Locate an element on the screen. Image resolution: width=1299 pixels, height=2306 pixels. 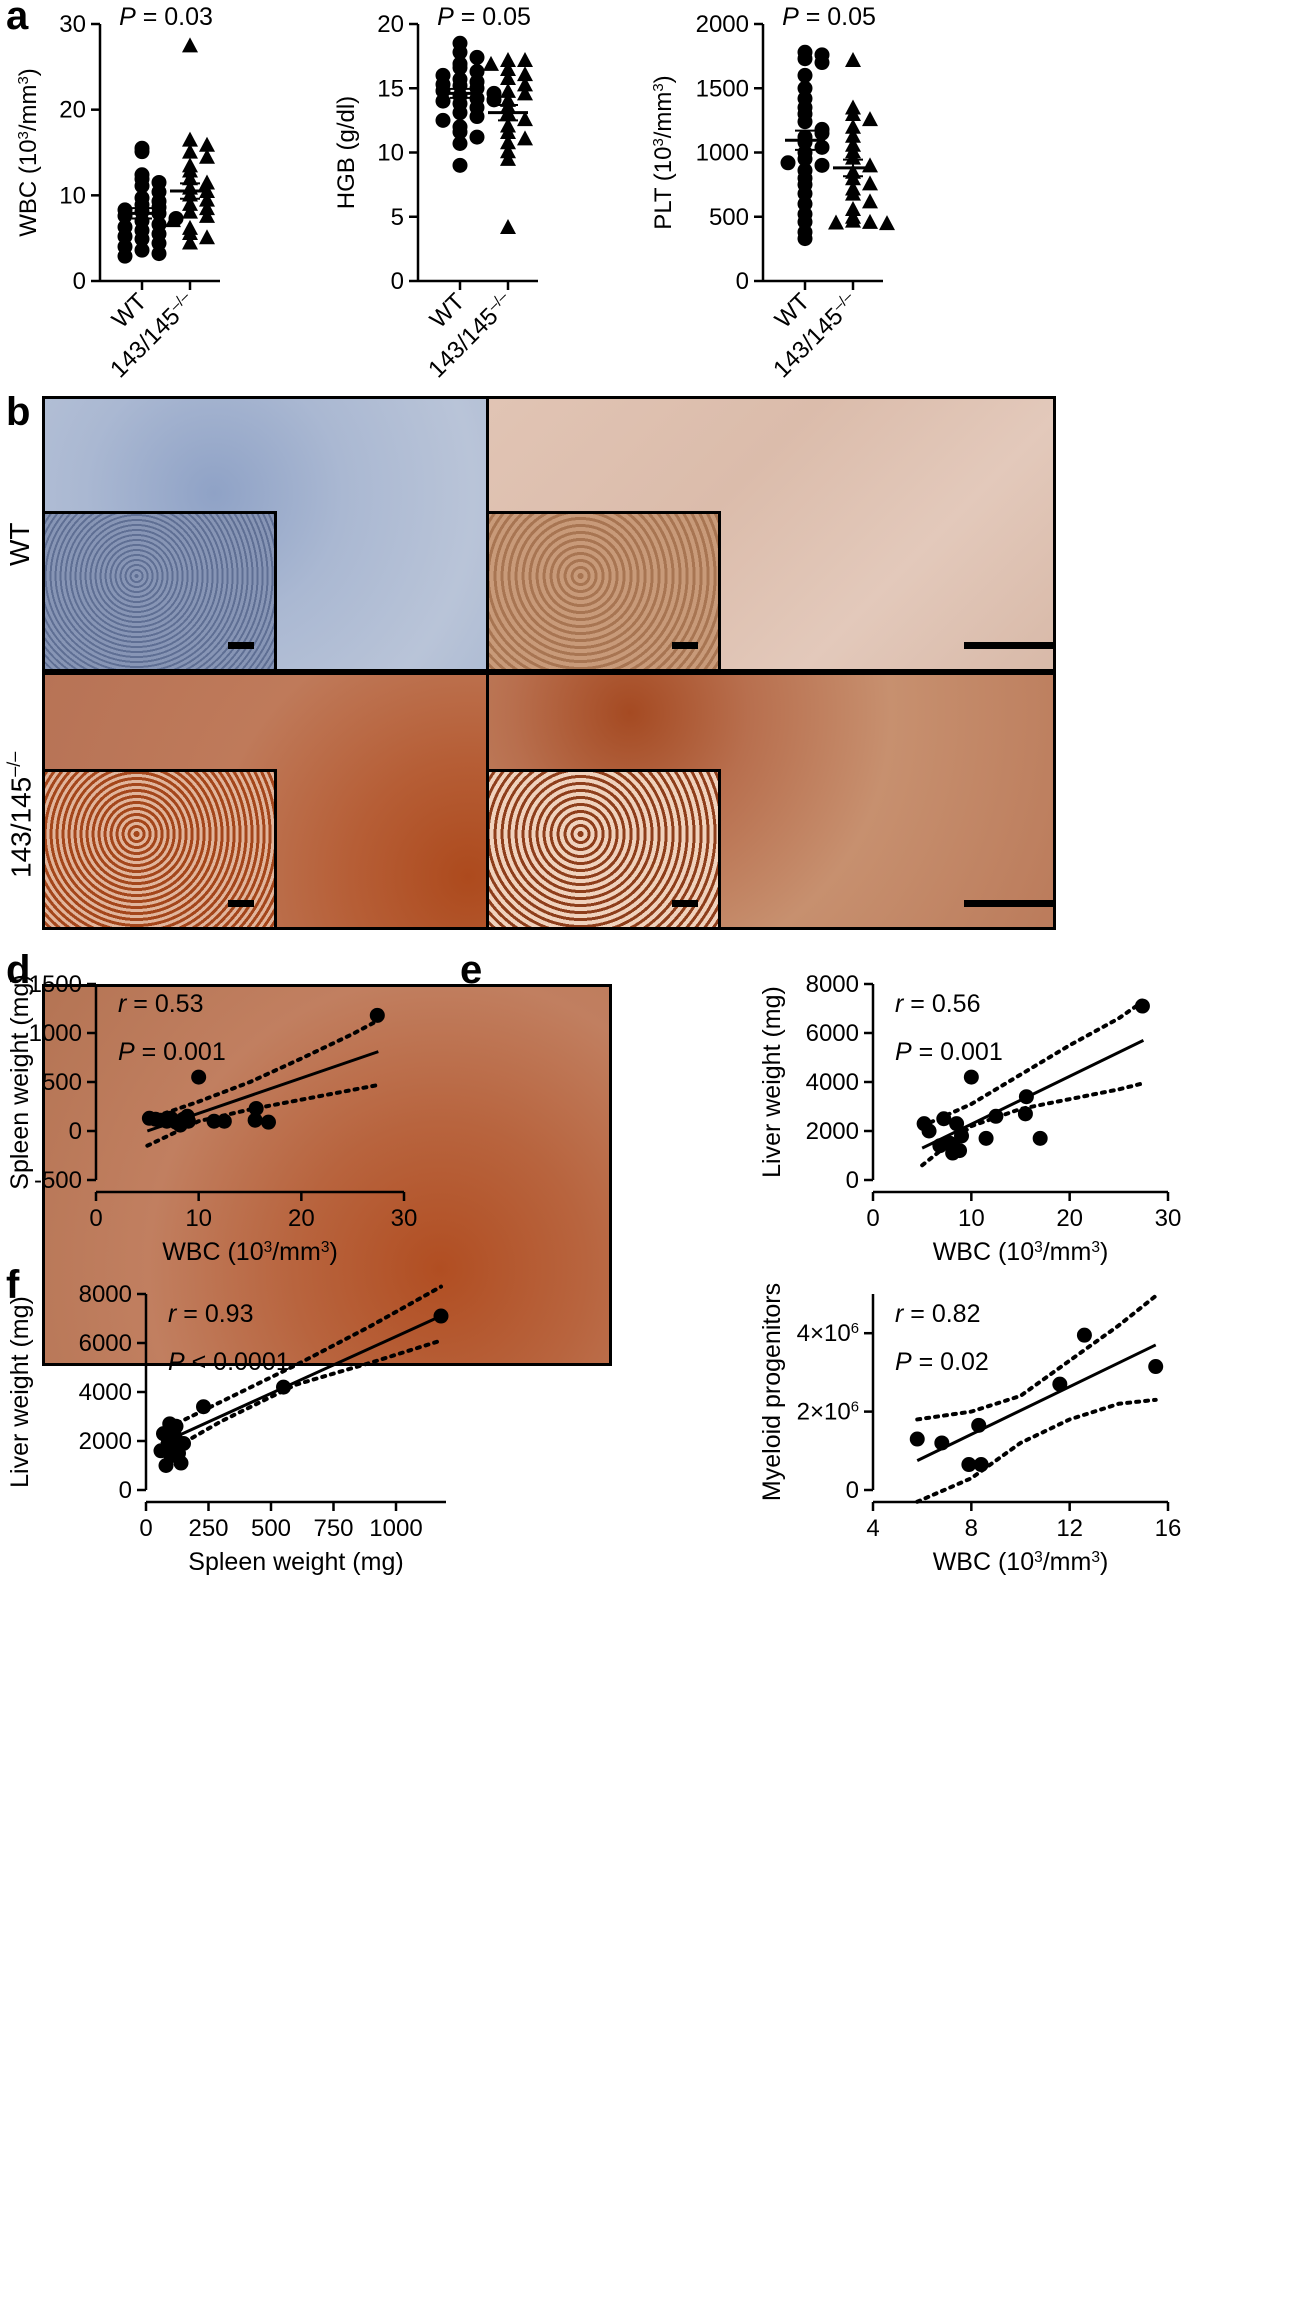
x-tick-label: 10 is located at coordinates (198, 1218).